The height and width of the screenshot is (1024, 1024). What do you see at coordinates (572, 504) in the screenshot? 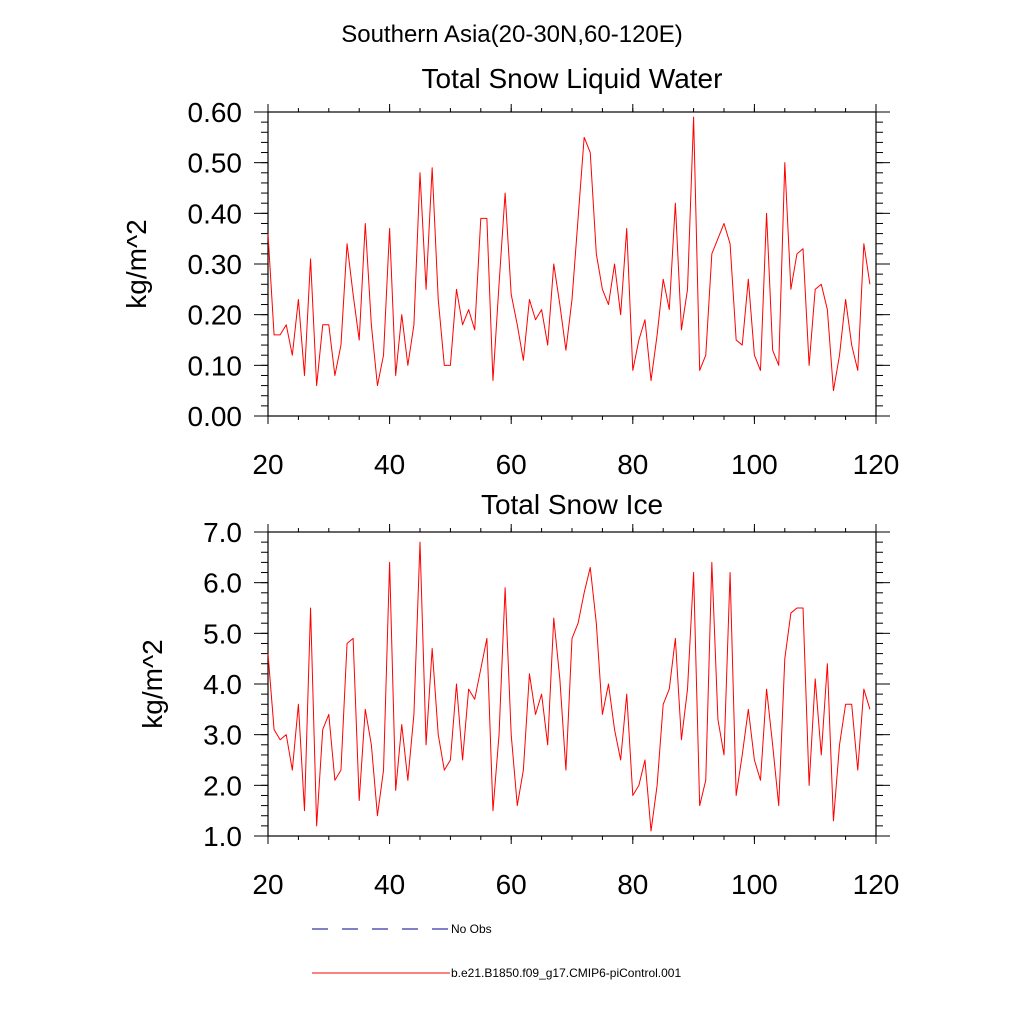
I see `panel-title-snow-ice: Total Snow Ice` at bounding box center [572, 504].